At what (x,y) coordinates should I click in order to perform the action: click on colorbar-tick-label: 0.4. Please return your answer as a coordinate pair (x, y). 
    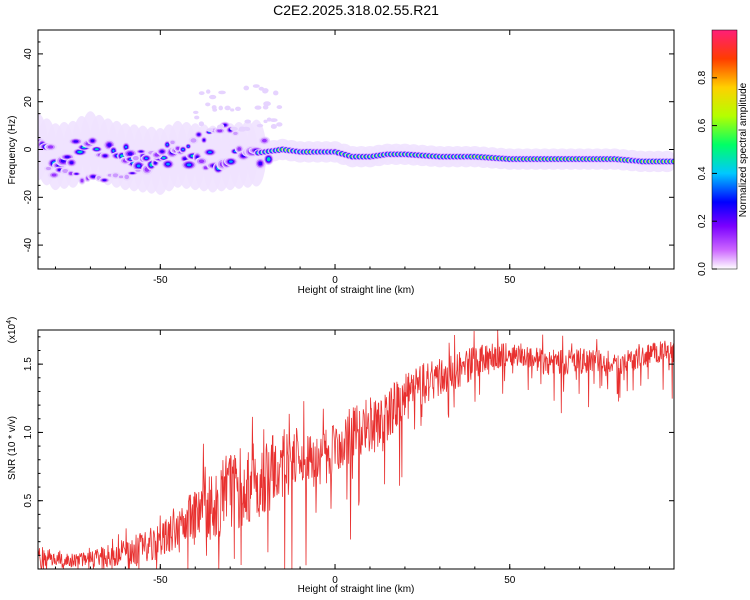
    Looking at the image, I should click on (702, 173).